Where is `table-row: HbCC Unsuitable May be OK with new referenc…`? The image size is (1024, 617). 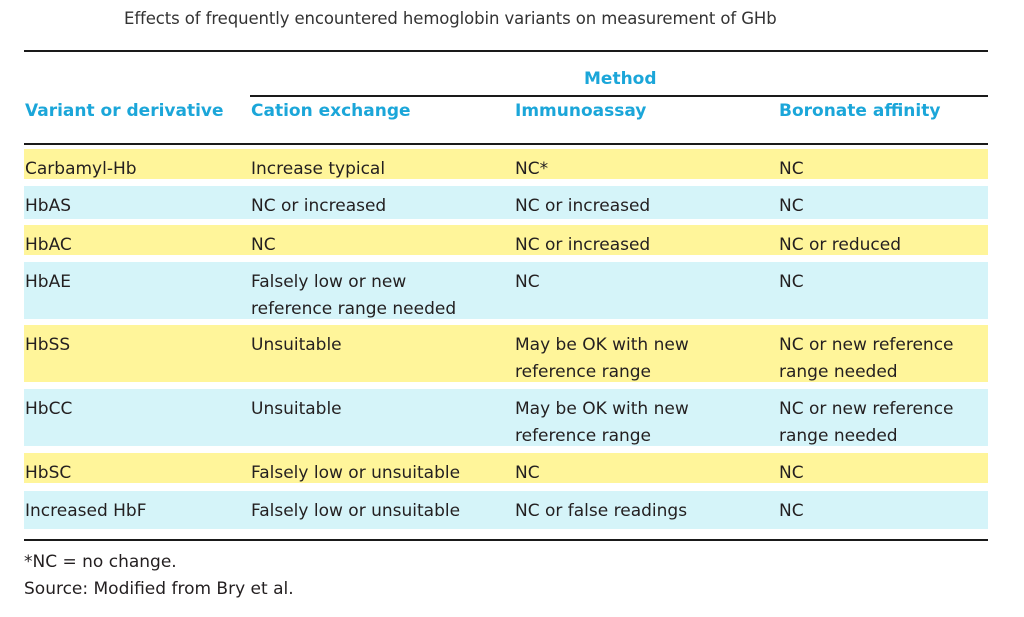 table-row: HbCC Unsuitable May be OK with new referenc… is located at coordinates (506, 417).